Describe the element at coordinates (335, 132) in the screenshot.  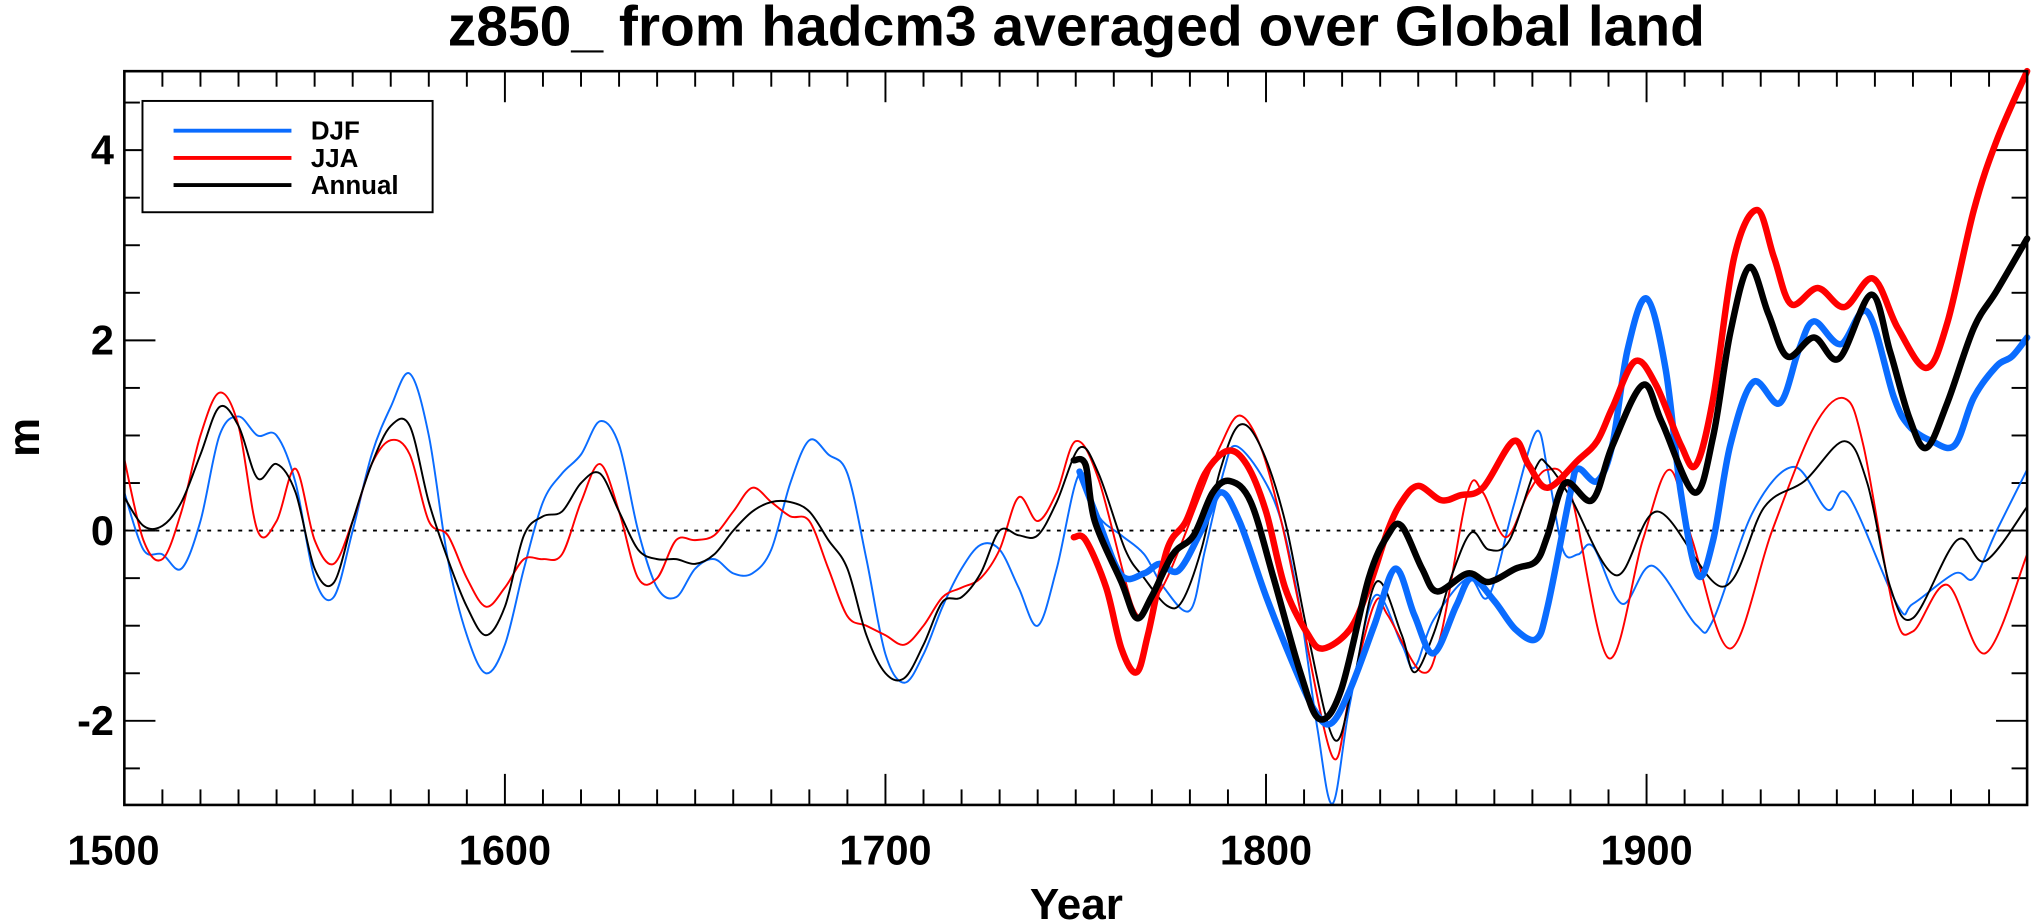
I see `legend-label-djf: DJF` at that location.